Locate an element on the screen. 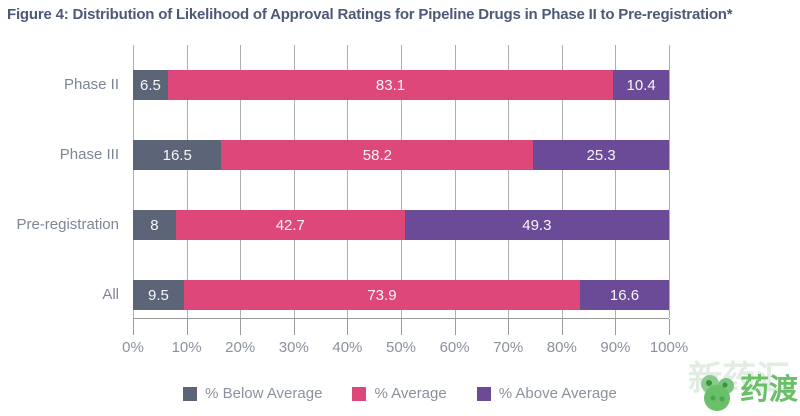  bar-segment-phase-iii-average: 58.2 is located at coordinates (377, 155).